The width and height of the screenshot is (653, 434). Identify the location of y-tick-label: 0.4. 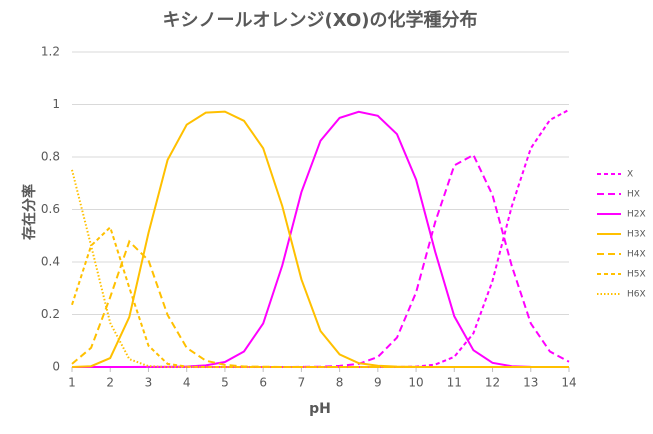
(50, 262).